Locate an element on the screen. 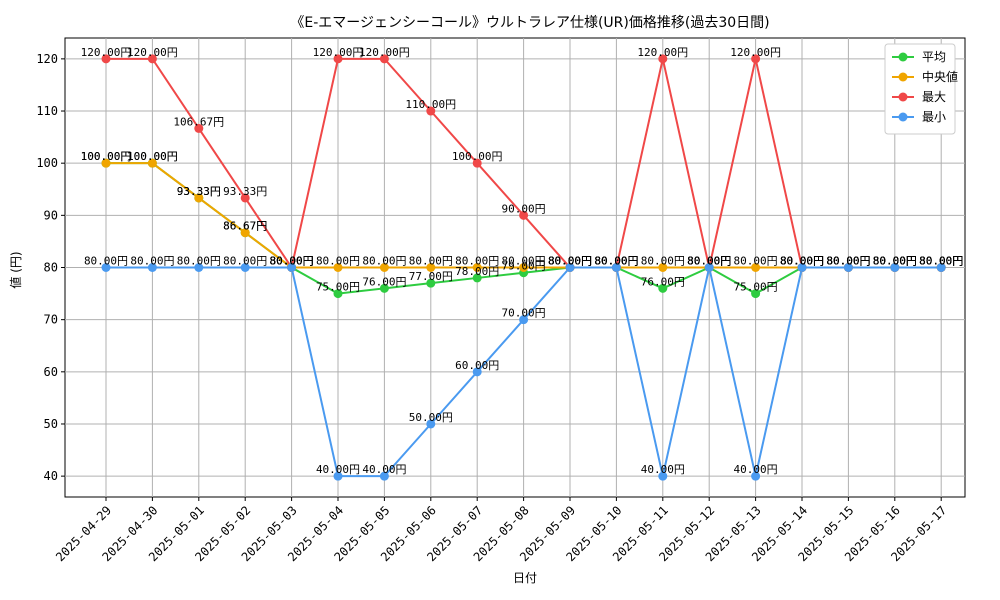  data-label: 106.67円 is located at coordinates (198, 121).